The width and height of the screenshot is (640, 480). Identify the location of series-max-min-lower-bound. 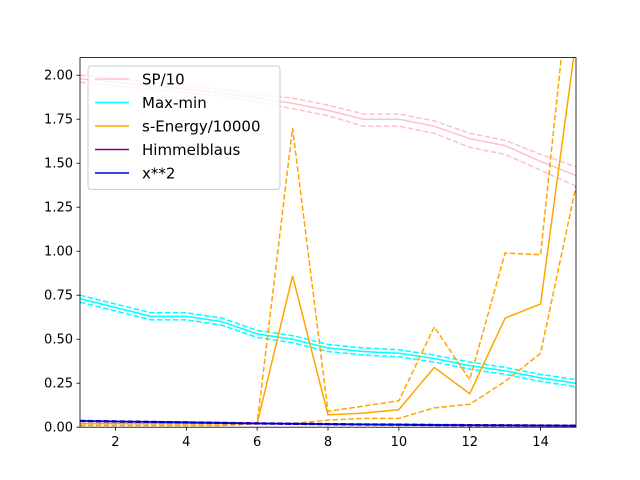
(328, 344).